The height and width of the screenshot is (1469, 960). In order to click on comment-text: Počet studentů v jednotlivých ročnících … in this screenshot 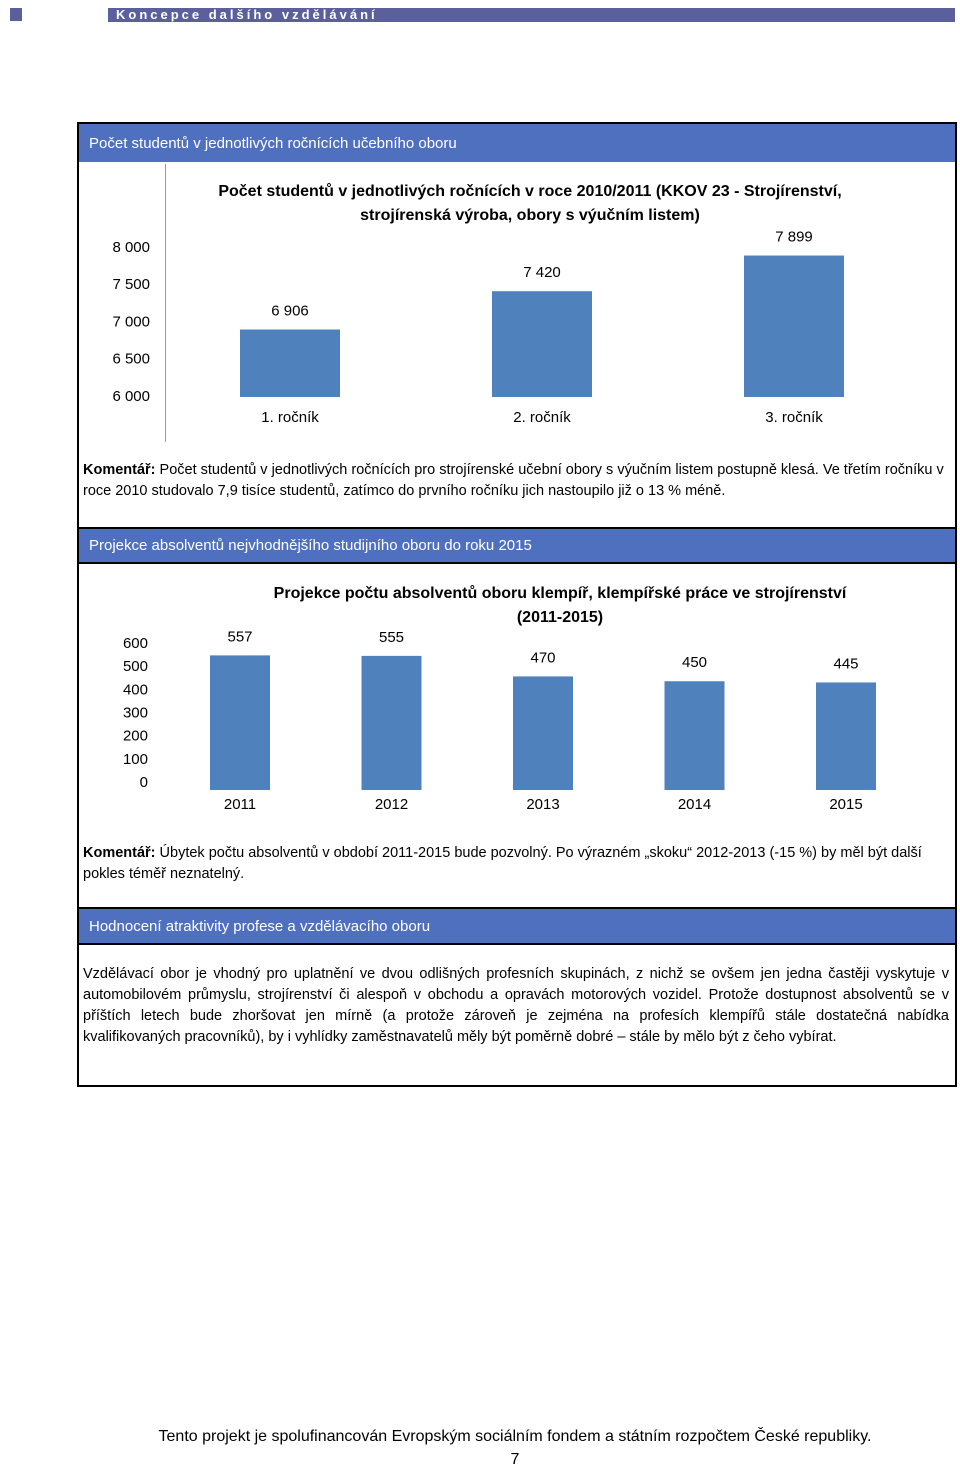, I will do `click(513, 480)`.